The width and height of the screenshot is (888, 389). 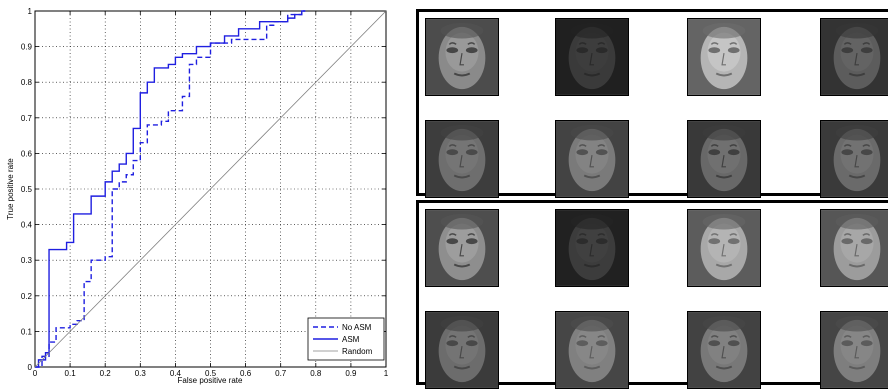 I want to click on legend: No ASM ASM Random, so click(x=346, y=339).